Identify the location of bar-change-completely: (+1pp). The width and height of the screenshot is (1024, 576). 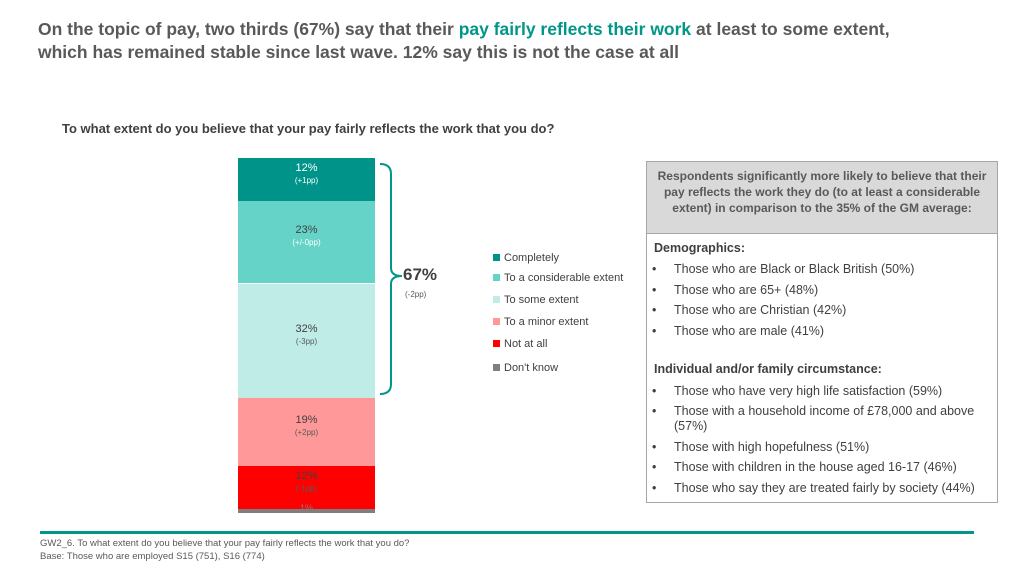
(306, 180).